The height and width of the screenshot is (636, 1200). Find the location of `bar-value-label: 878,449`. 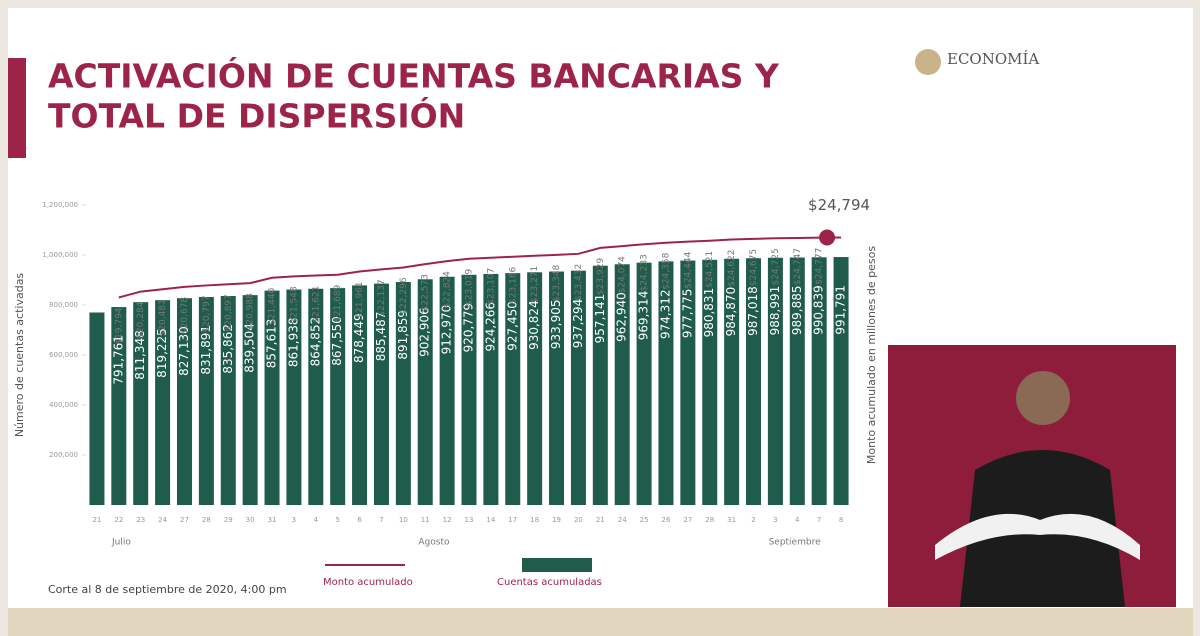

bar-value-label: 878,449 is located at coordinates (359, 338).